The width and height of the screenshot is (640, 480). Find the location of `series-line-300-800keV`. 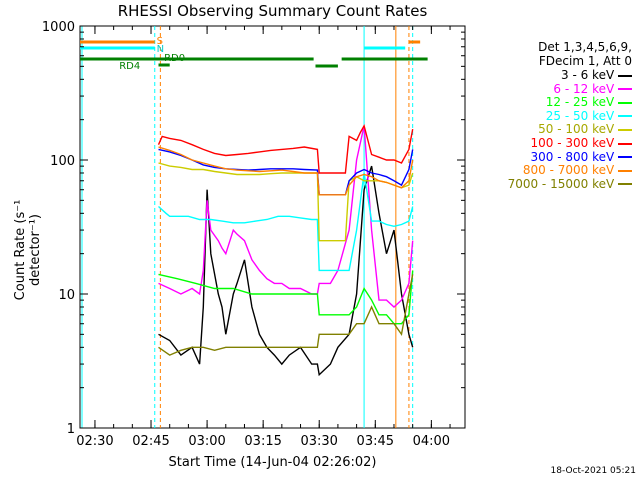

series-line-300-800keV is located at coordinates (286, 172).